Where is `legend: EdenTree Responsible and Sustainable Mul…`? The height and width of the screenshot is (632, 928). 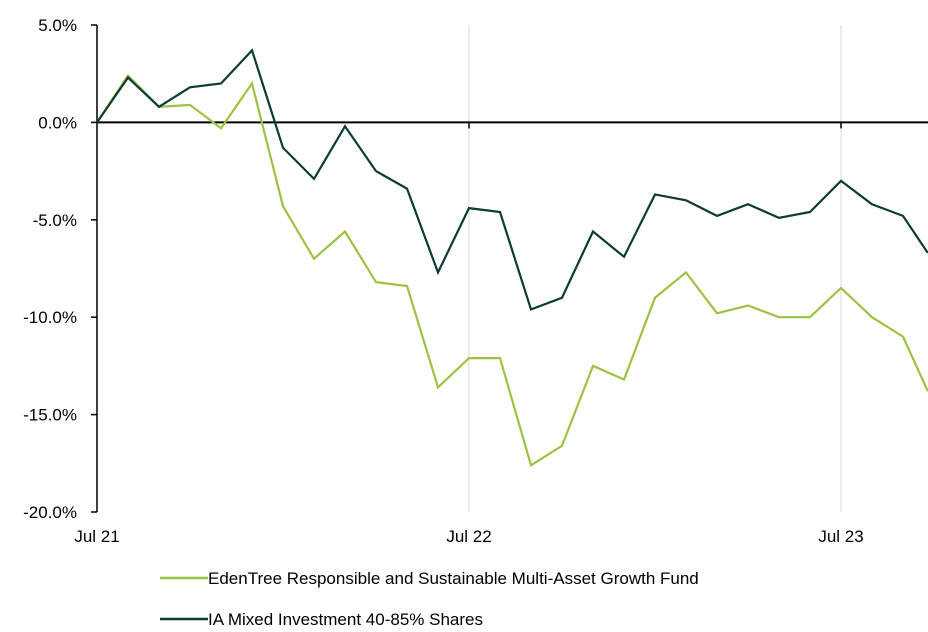
legend: EdenTree Responsible and Sustainable Mul… is located at coordinates (429, 599).